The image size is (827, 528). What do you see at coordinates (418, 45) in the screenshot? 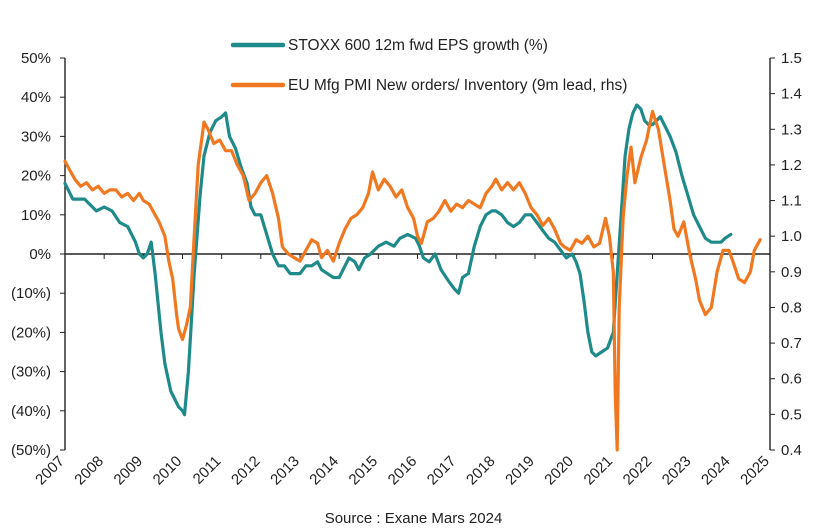
I see `legend-label-eps: STOXX 600 12m fwd EPS growth (%)` at bounding box center [418, 45].